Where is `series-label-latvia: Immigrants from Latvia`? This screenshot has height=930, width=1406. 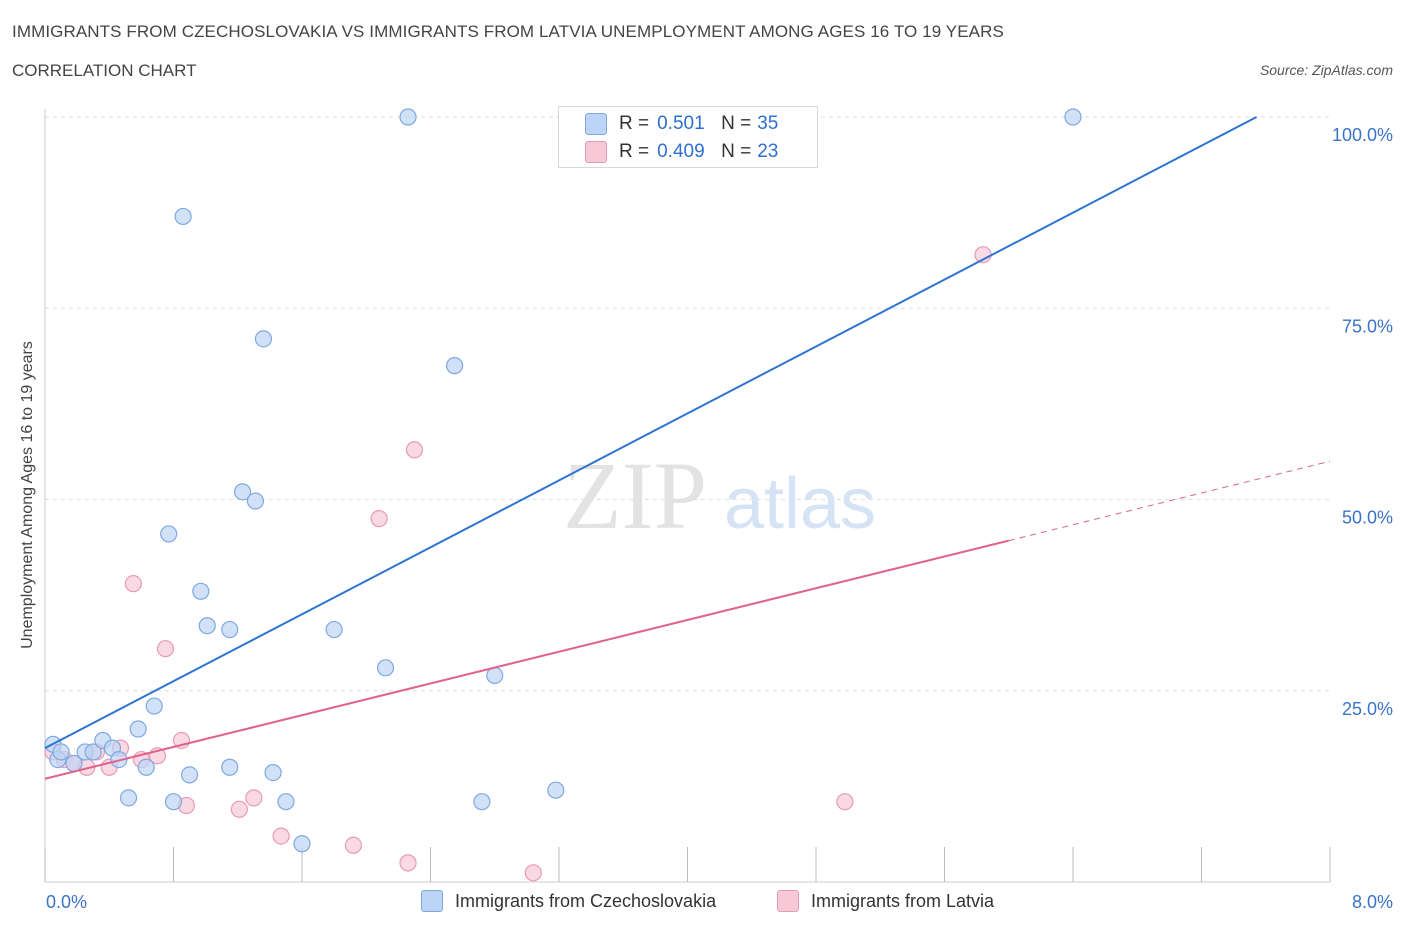 series-label-latvia: Immigrants from Latvia is located at coordinates (903, 900).